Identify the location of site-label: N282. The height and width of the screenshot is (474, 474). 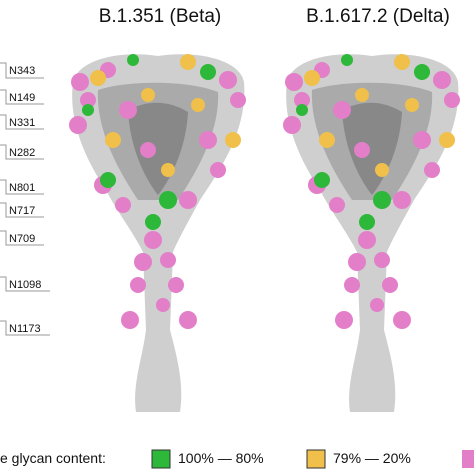
(22, 153).